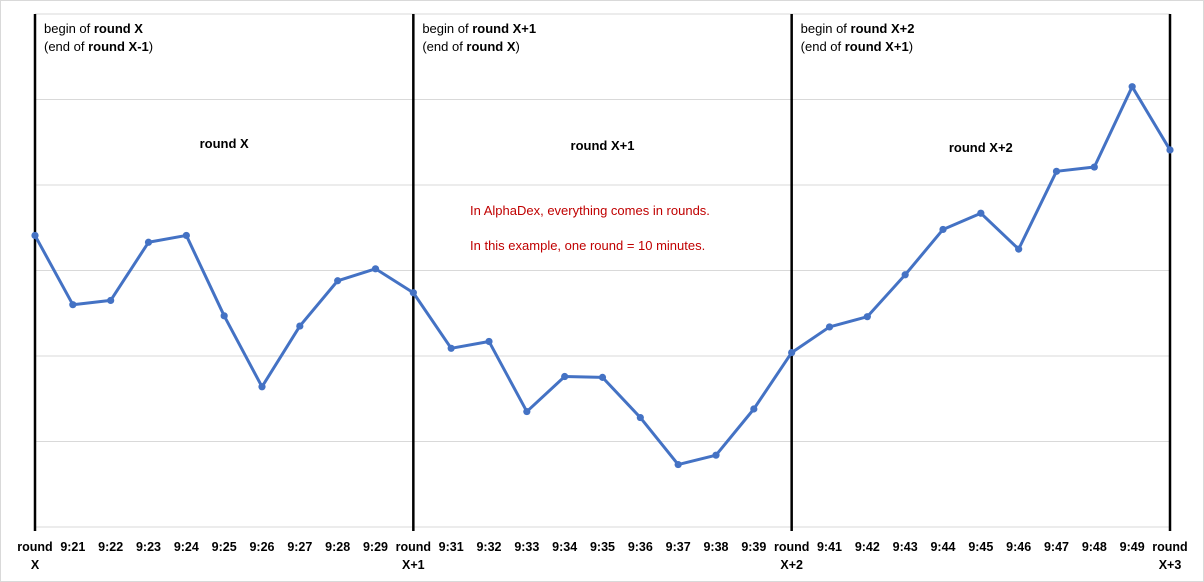  I want to click on x-tick-label-line2: X, so click(35, 565).